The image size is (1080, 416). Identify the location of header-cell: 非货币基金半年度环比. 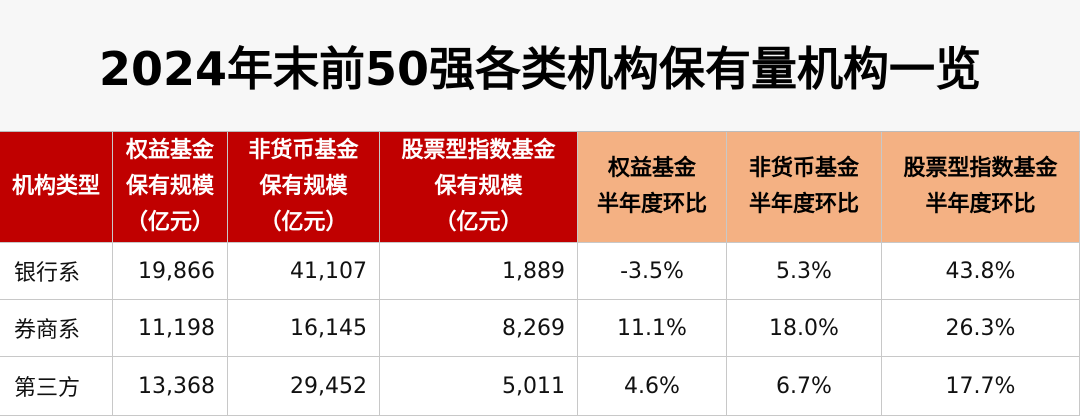
(804, 187).